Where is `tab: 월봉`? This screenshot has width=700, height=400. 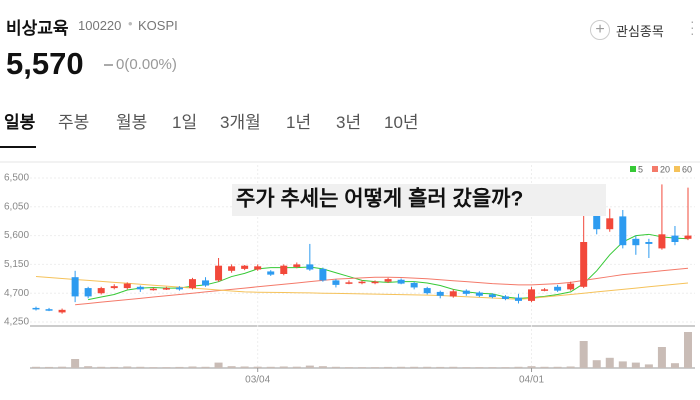 tab: 월봉 is located at coordinates (132, 122).